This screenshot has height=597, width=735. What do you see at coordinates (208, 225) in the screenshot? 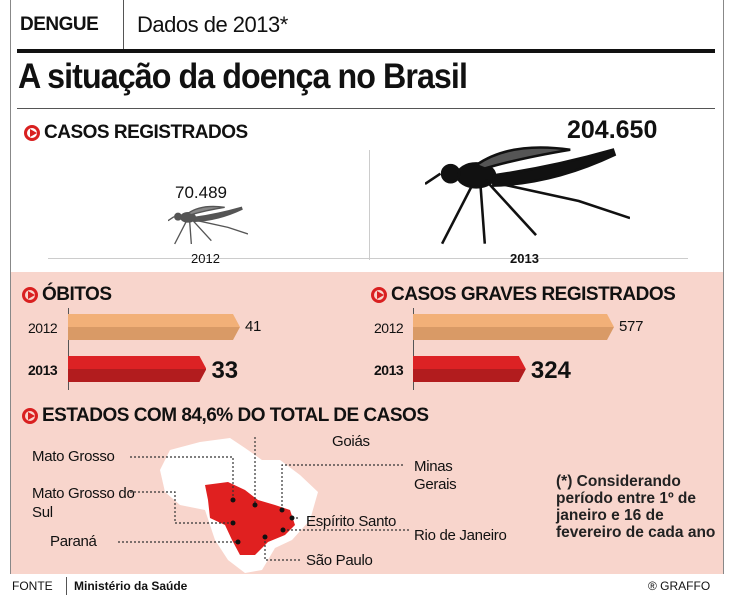
I see `mosquito-icon-2012` at bounding box center [208, 225].